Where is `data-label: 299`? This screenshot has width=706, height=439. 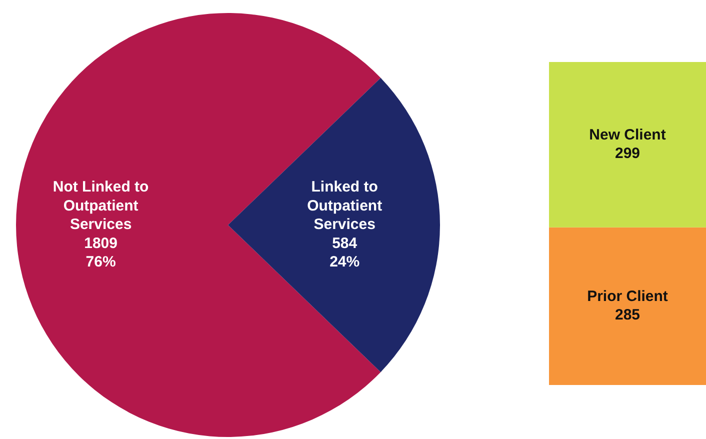 data-label: 299 is located at coordinates (627, 153).